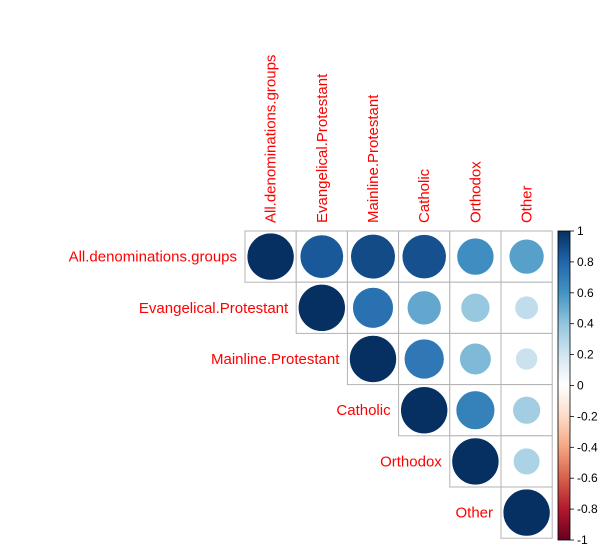 The height and width of the screenshot is (559, 600). What do you see at coordinates (322, 148) in the screenshot?
I see `column-label-1: Evangelical.Protestant` at bounding box center [322, 148].